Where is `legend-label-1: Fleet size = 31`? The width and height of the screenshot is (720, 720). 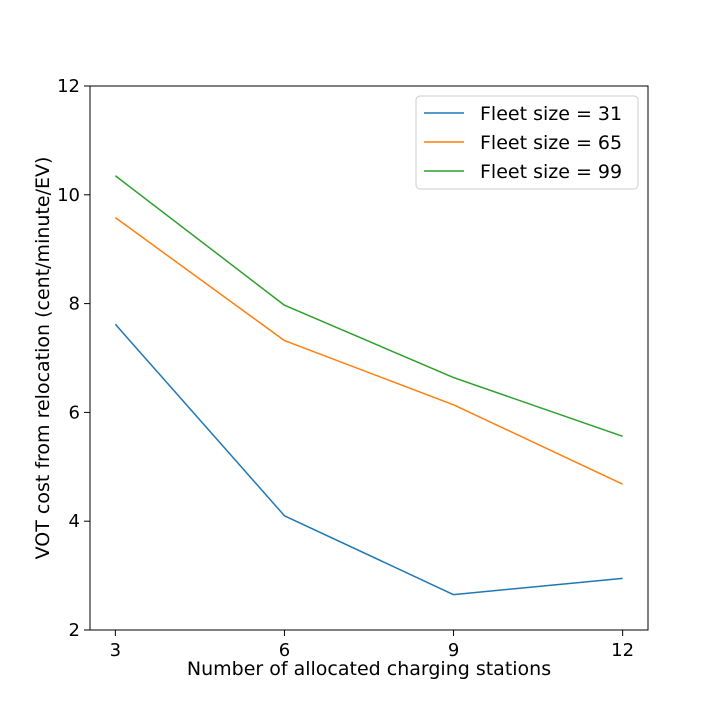
legend-label-1: Fleet size = 31 is located at coordinates (551, 114).